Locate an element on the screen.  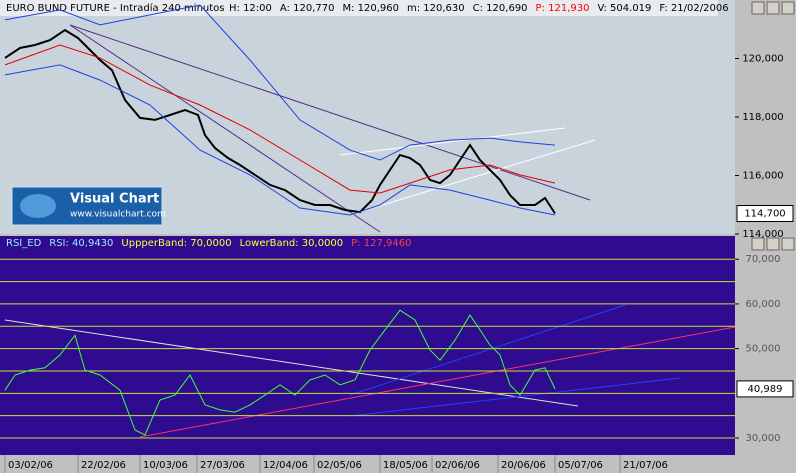
x-tick-label: 02/06/06 is located at coordinates (457, 465).